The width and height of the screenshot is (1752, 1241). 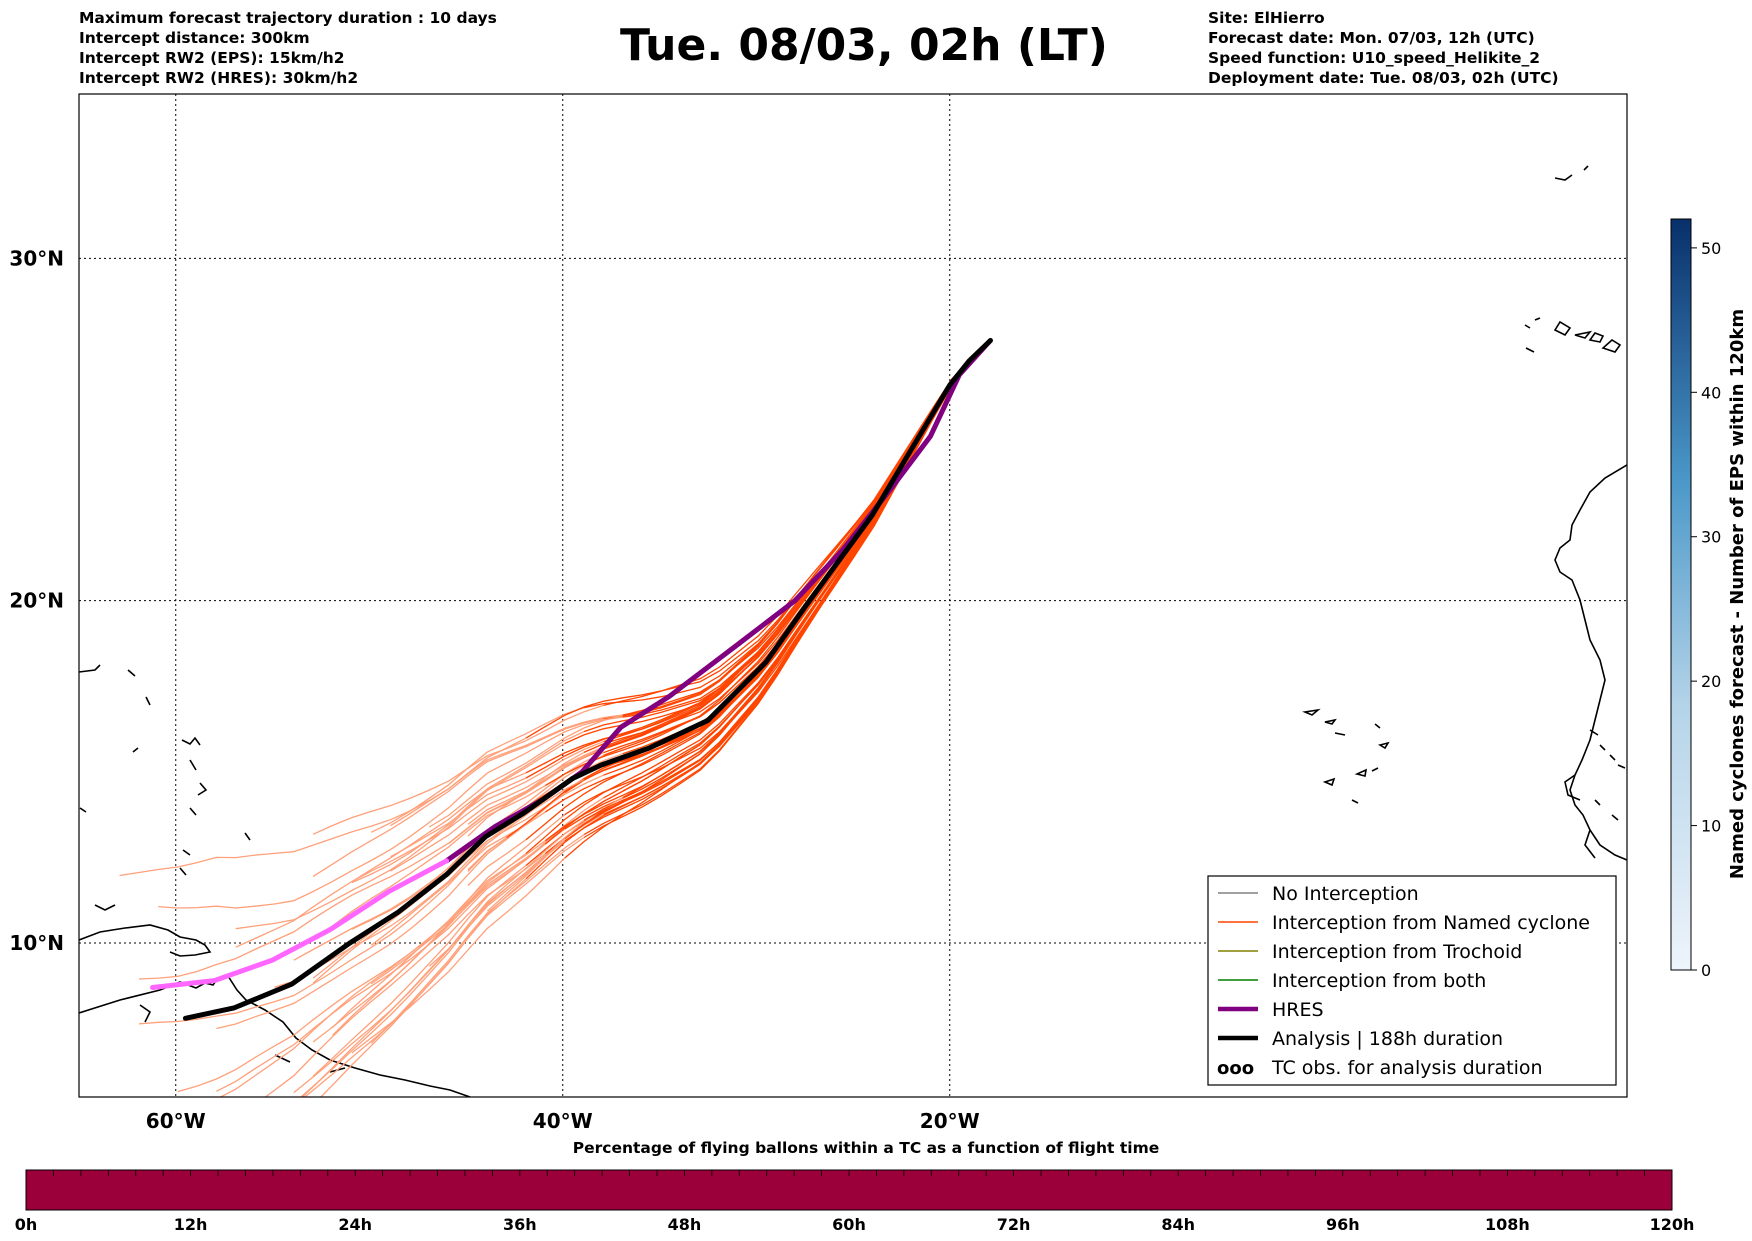 I want to click on header-right-line: Speed function: U10_speed_Helikite_2, so click(x=1374, y=58).